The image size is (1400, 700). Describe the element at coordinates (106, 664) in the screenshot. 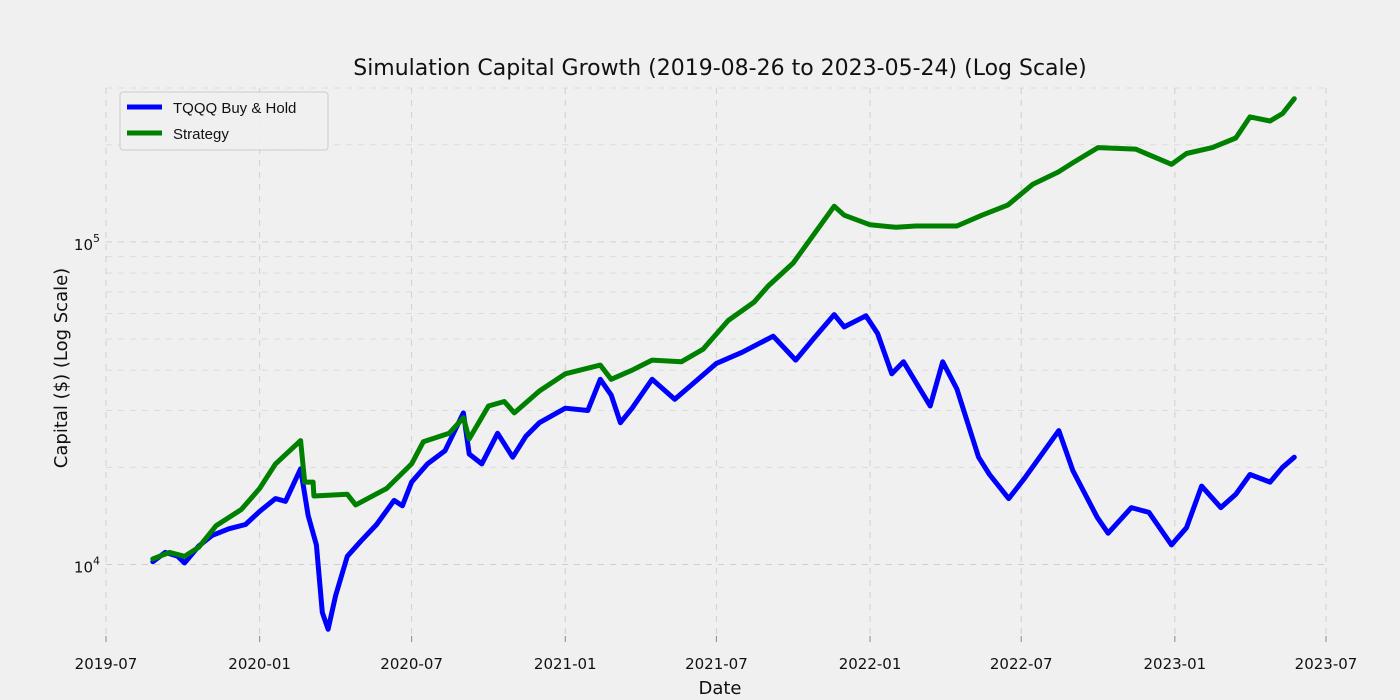

I see `x-tick-label: 2019-07` at that location.